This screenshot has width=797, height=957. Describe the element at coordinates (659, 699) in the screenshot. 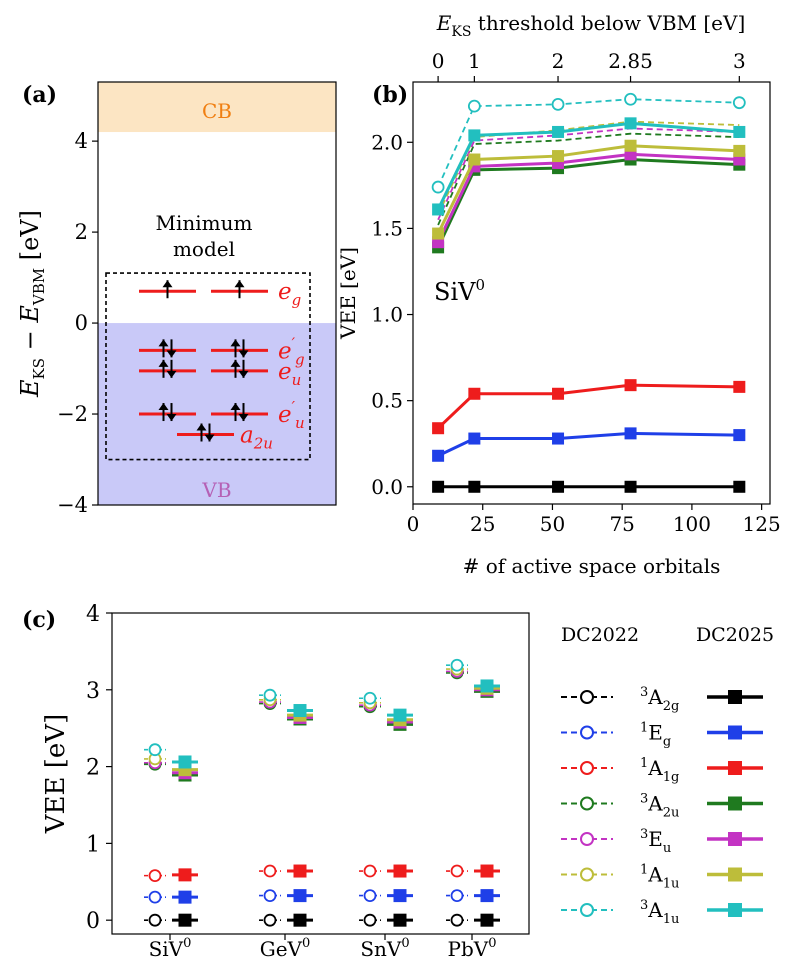

I see `legend-state-label: 3A2g` at that location.